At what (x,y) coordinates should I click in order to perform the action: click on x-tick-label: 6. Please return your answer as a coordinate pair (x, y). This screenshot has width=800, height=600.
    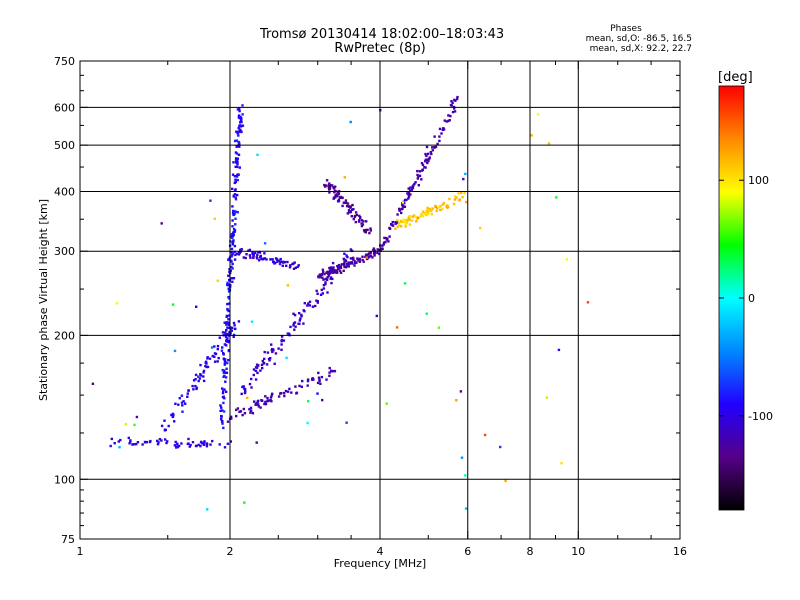
    Looking at the image, I should click on (467, 551).